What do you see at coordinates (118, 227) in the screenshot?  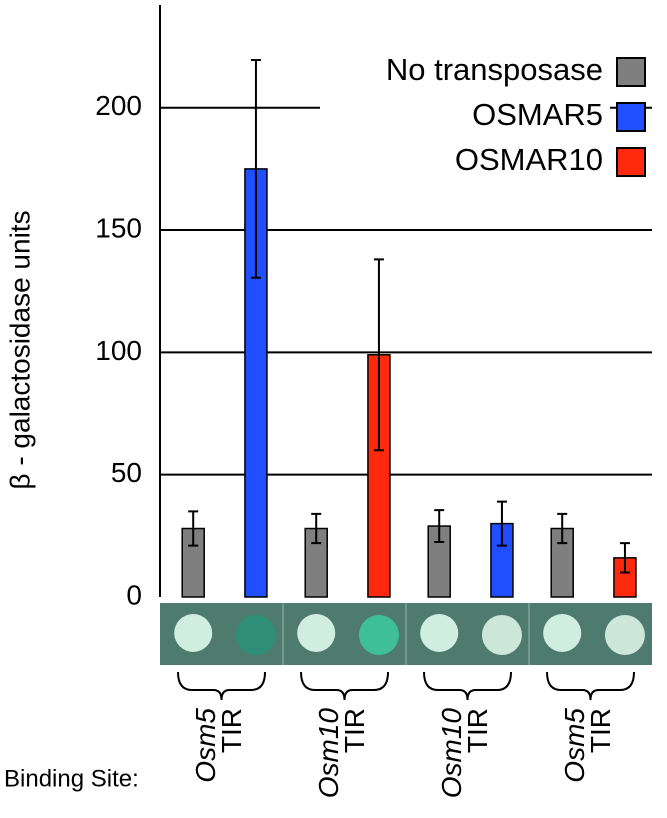 I see `y-tick-label: 150` at bounding box center [118, 227].